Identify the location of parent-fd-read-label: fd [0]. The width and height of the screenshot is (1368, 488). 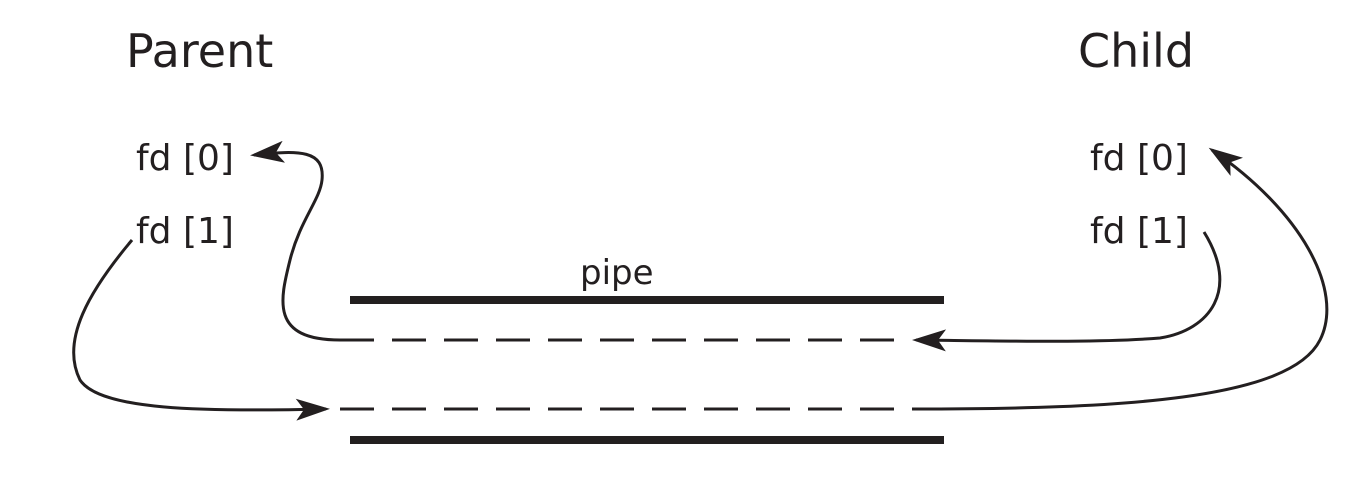
(185, 158).